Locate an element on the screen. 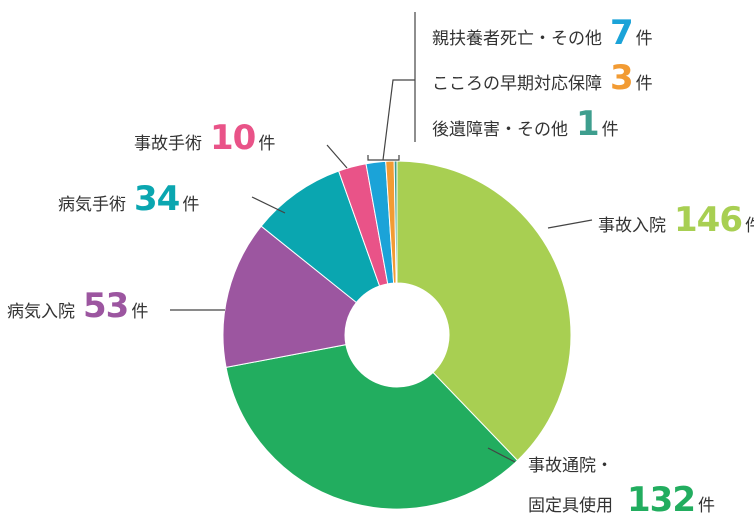 This screenshot has width=754, height=525. label-byoki-nyuin: 病気入院 53 件 is located at coordinates (77, 306).